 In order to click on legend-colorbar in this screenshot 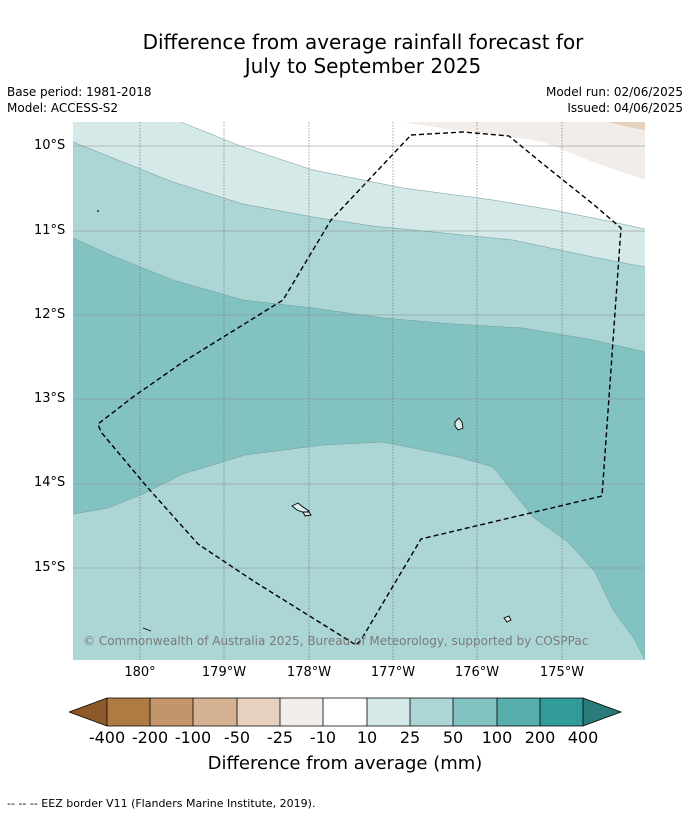, I will do `click(346, 712)`.